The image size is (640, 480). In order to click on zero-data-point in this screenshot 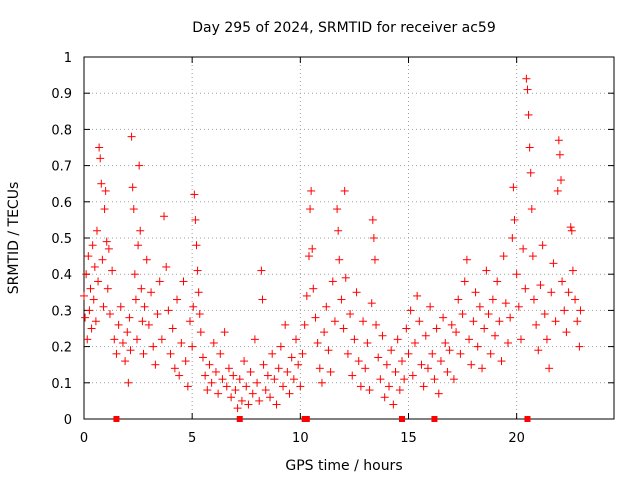, I will do `click(434, 419)`.